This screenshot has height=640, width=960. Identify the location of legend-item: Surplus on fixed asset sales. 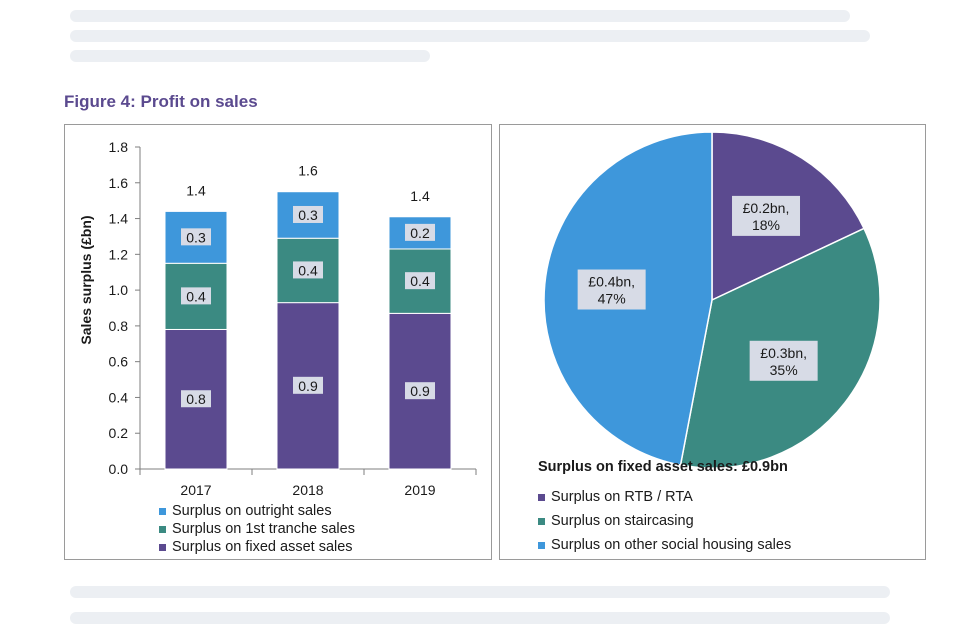
(257, 547).